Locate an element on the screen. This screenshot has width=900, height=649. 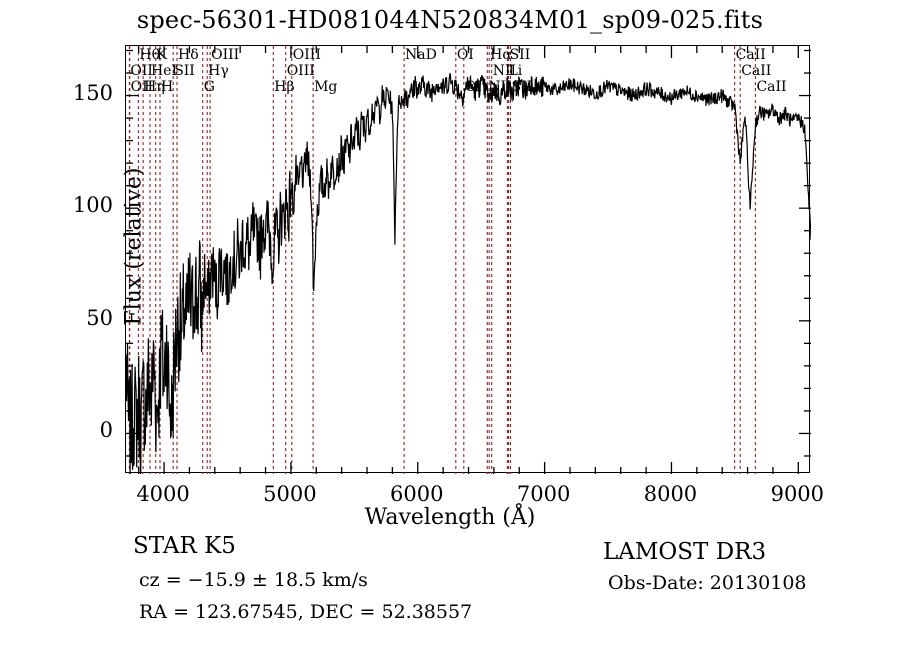
x-tick-7000: 7000 is located at coordinates (543, 494).